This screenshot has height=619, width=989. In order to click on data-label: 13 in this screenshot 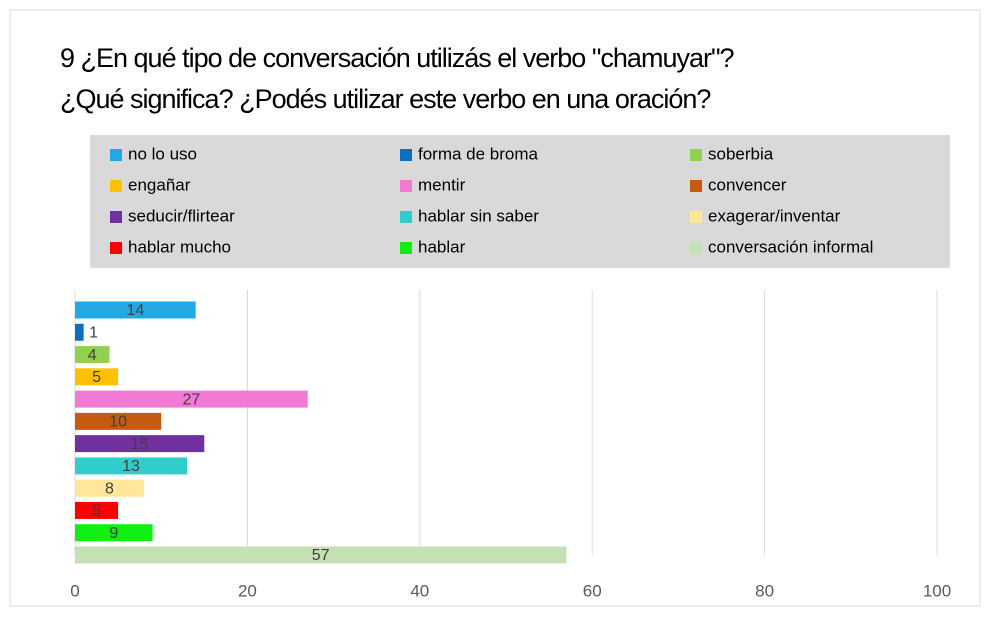, I will do `click(131, 466)`.